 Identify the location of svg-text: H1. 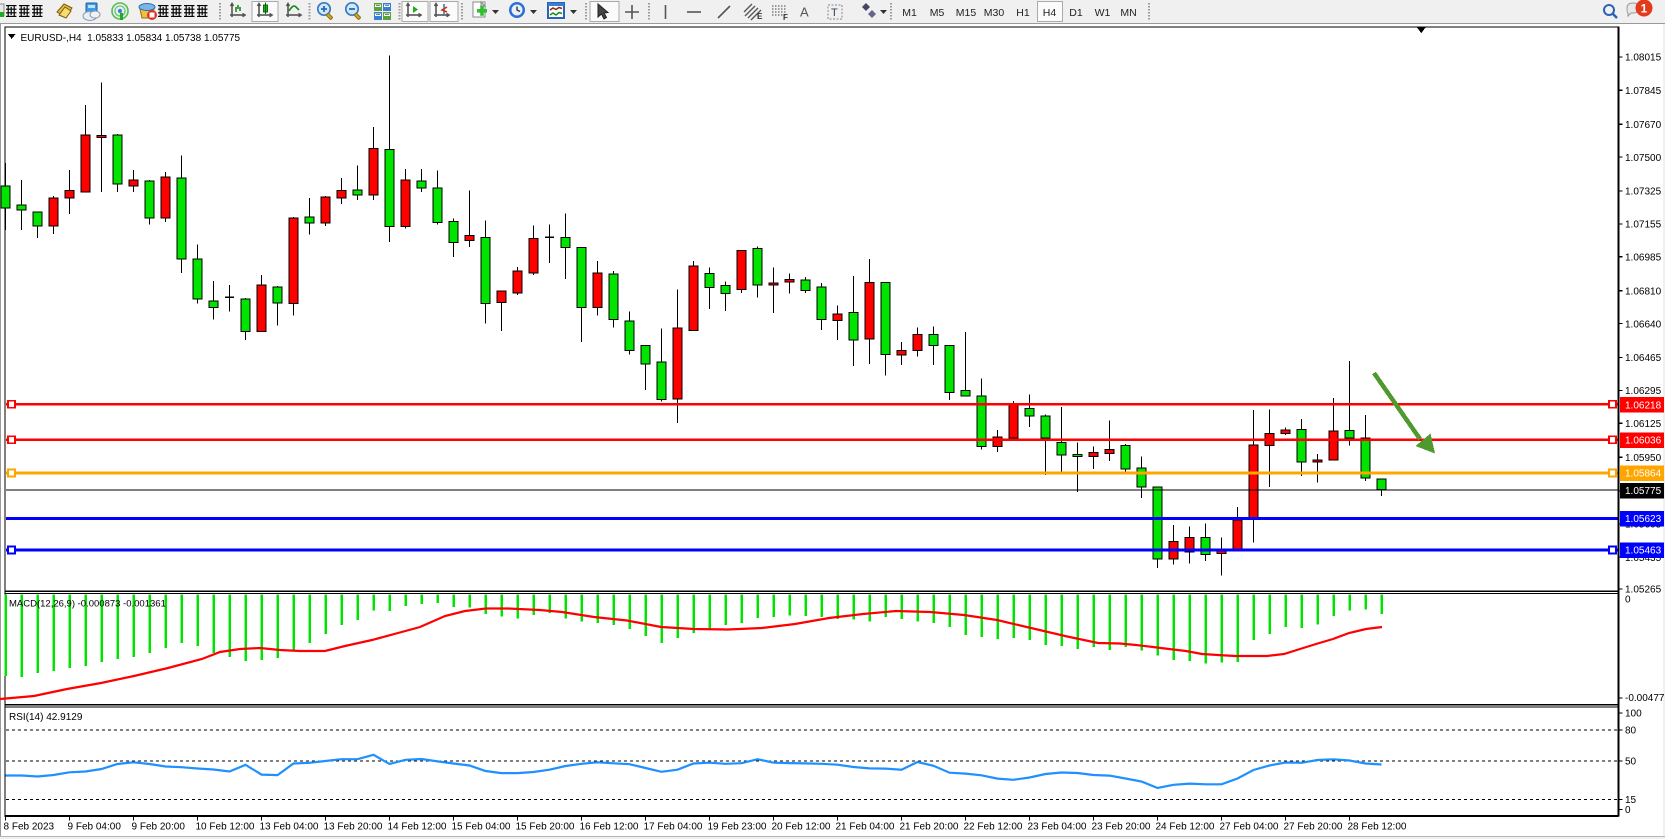
(1023, 13).